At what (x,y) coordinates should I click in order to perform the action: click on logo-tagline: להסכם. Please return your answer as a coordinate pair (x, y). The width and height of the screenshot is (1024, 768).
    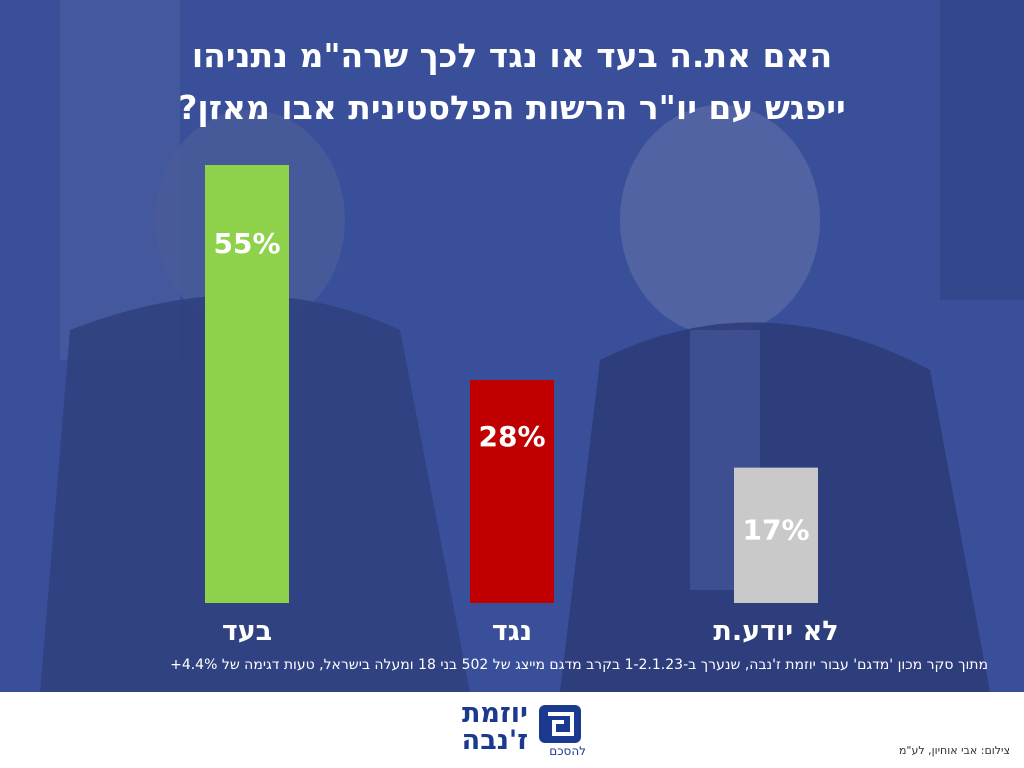
    Looking at the image, I should click on (567, 751).